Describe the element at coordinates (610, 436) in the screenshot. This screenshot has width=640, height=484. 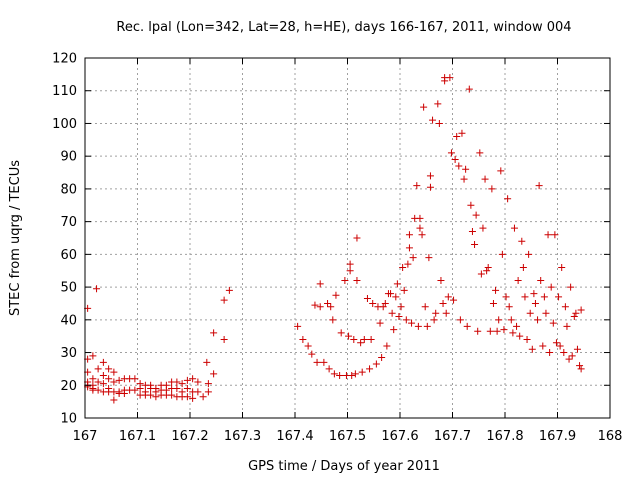
I see `x-tick-label: 168` at that location.